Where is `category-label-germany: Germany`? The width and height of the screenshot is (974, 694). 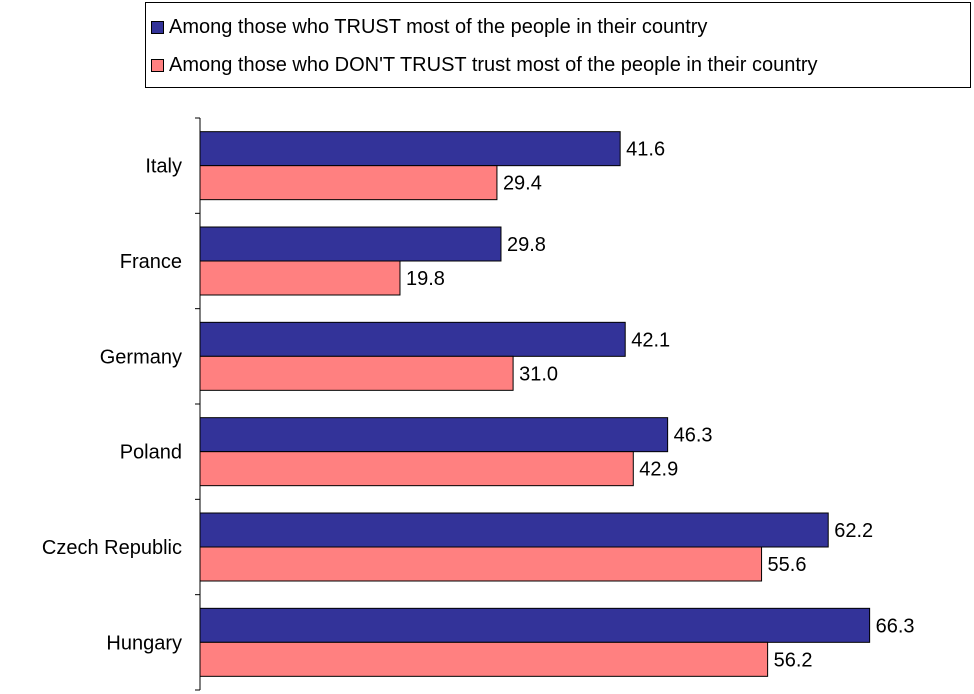
category-label-germany: Germany is located at coordinates (141, 357).